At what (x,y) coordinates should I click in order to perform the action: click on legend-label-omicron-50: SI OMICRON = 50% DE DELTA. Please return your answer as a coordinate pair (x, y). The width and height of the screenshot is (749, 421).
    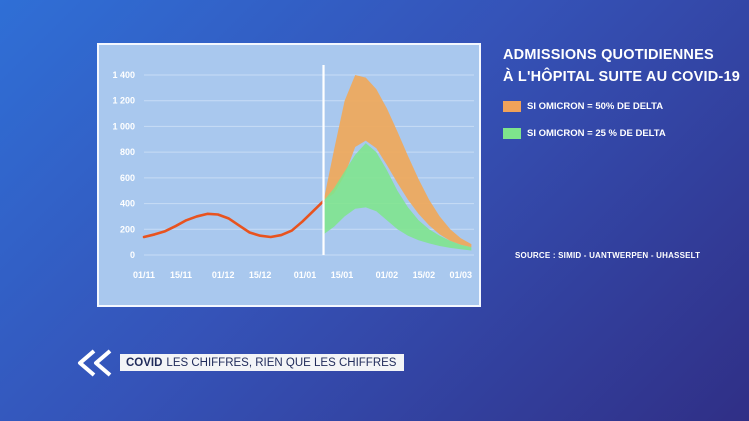
    Looking at the image, I should click on (595, 106).